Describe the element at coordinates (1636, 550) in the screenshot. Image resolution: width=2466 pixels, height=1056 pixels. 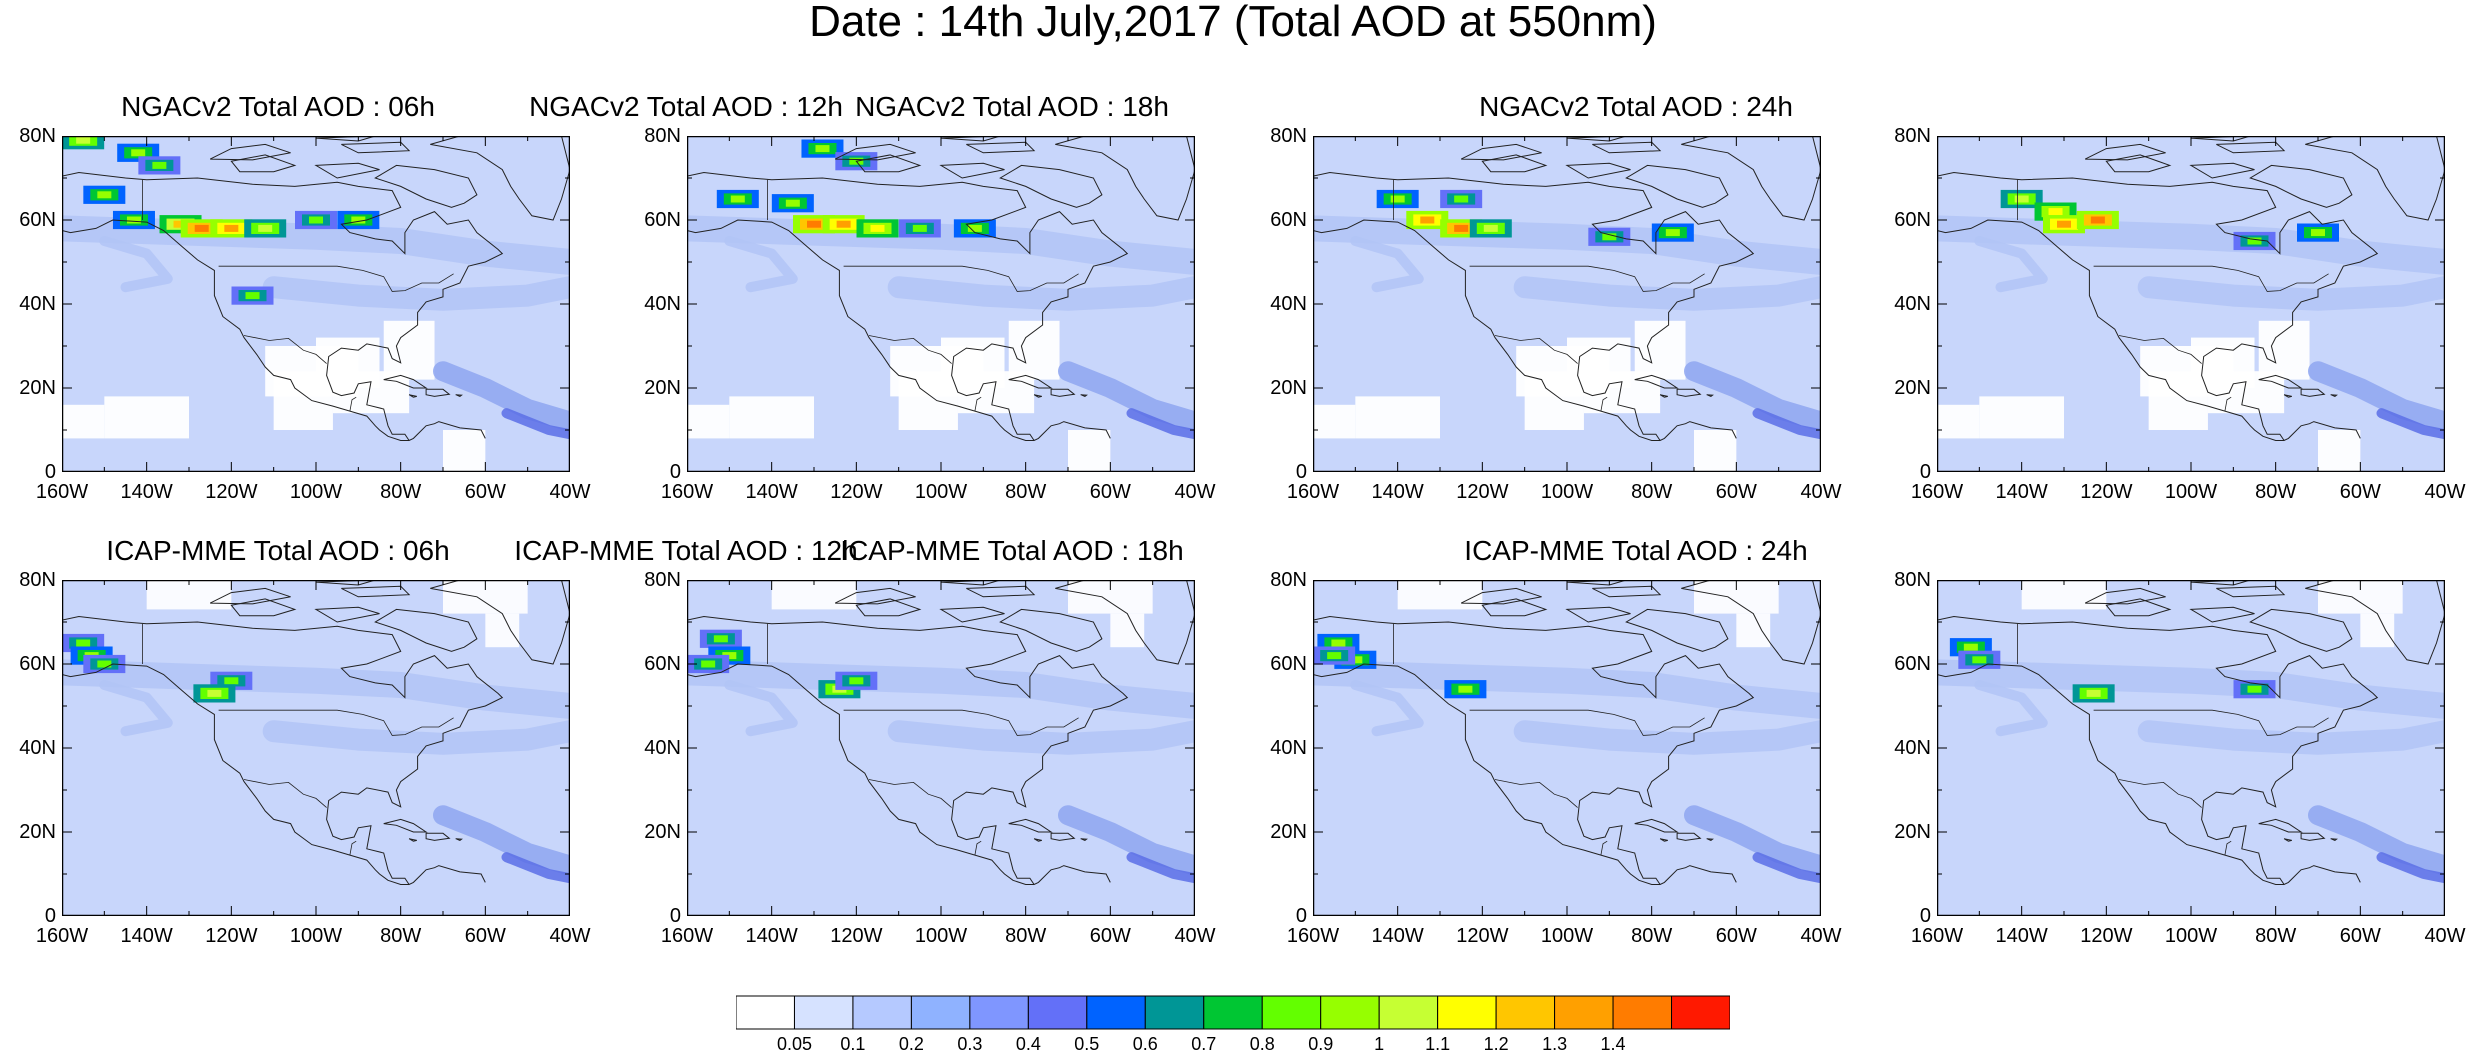
I see `panel-title-icap-24h: ICAP-MME Total AOD : 24h` at that location.